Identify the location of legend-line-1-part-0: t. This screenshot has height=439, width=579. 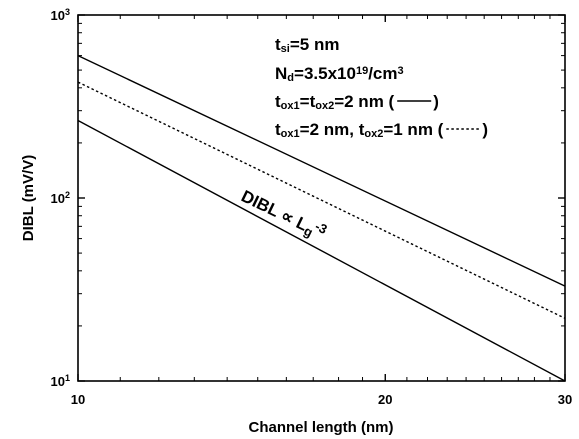
(278, 44).